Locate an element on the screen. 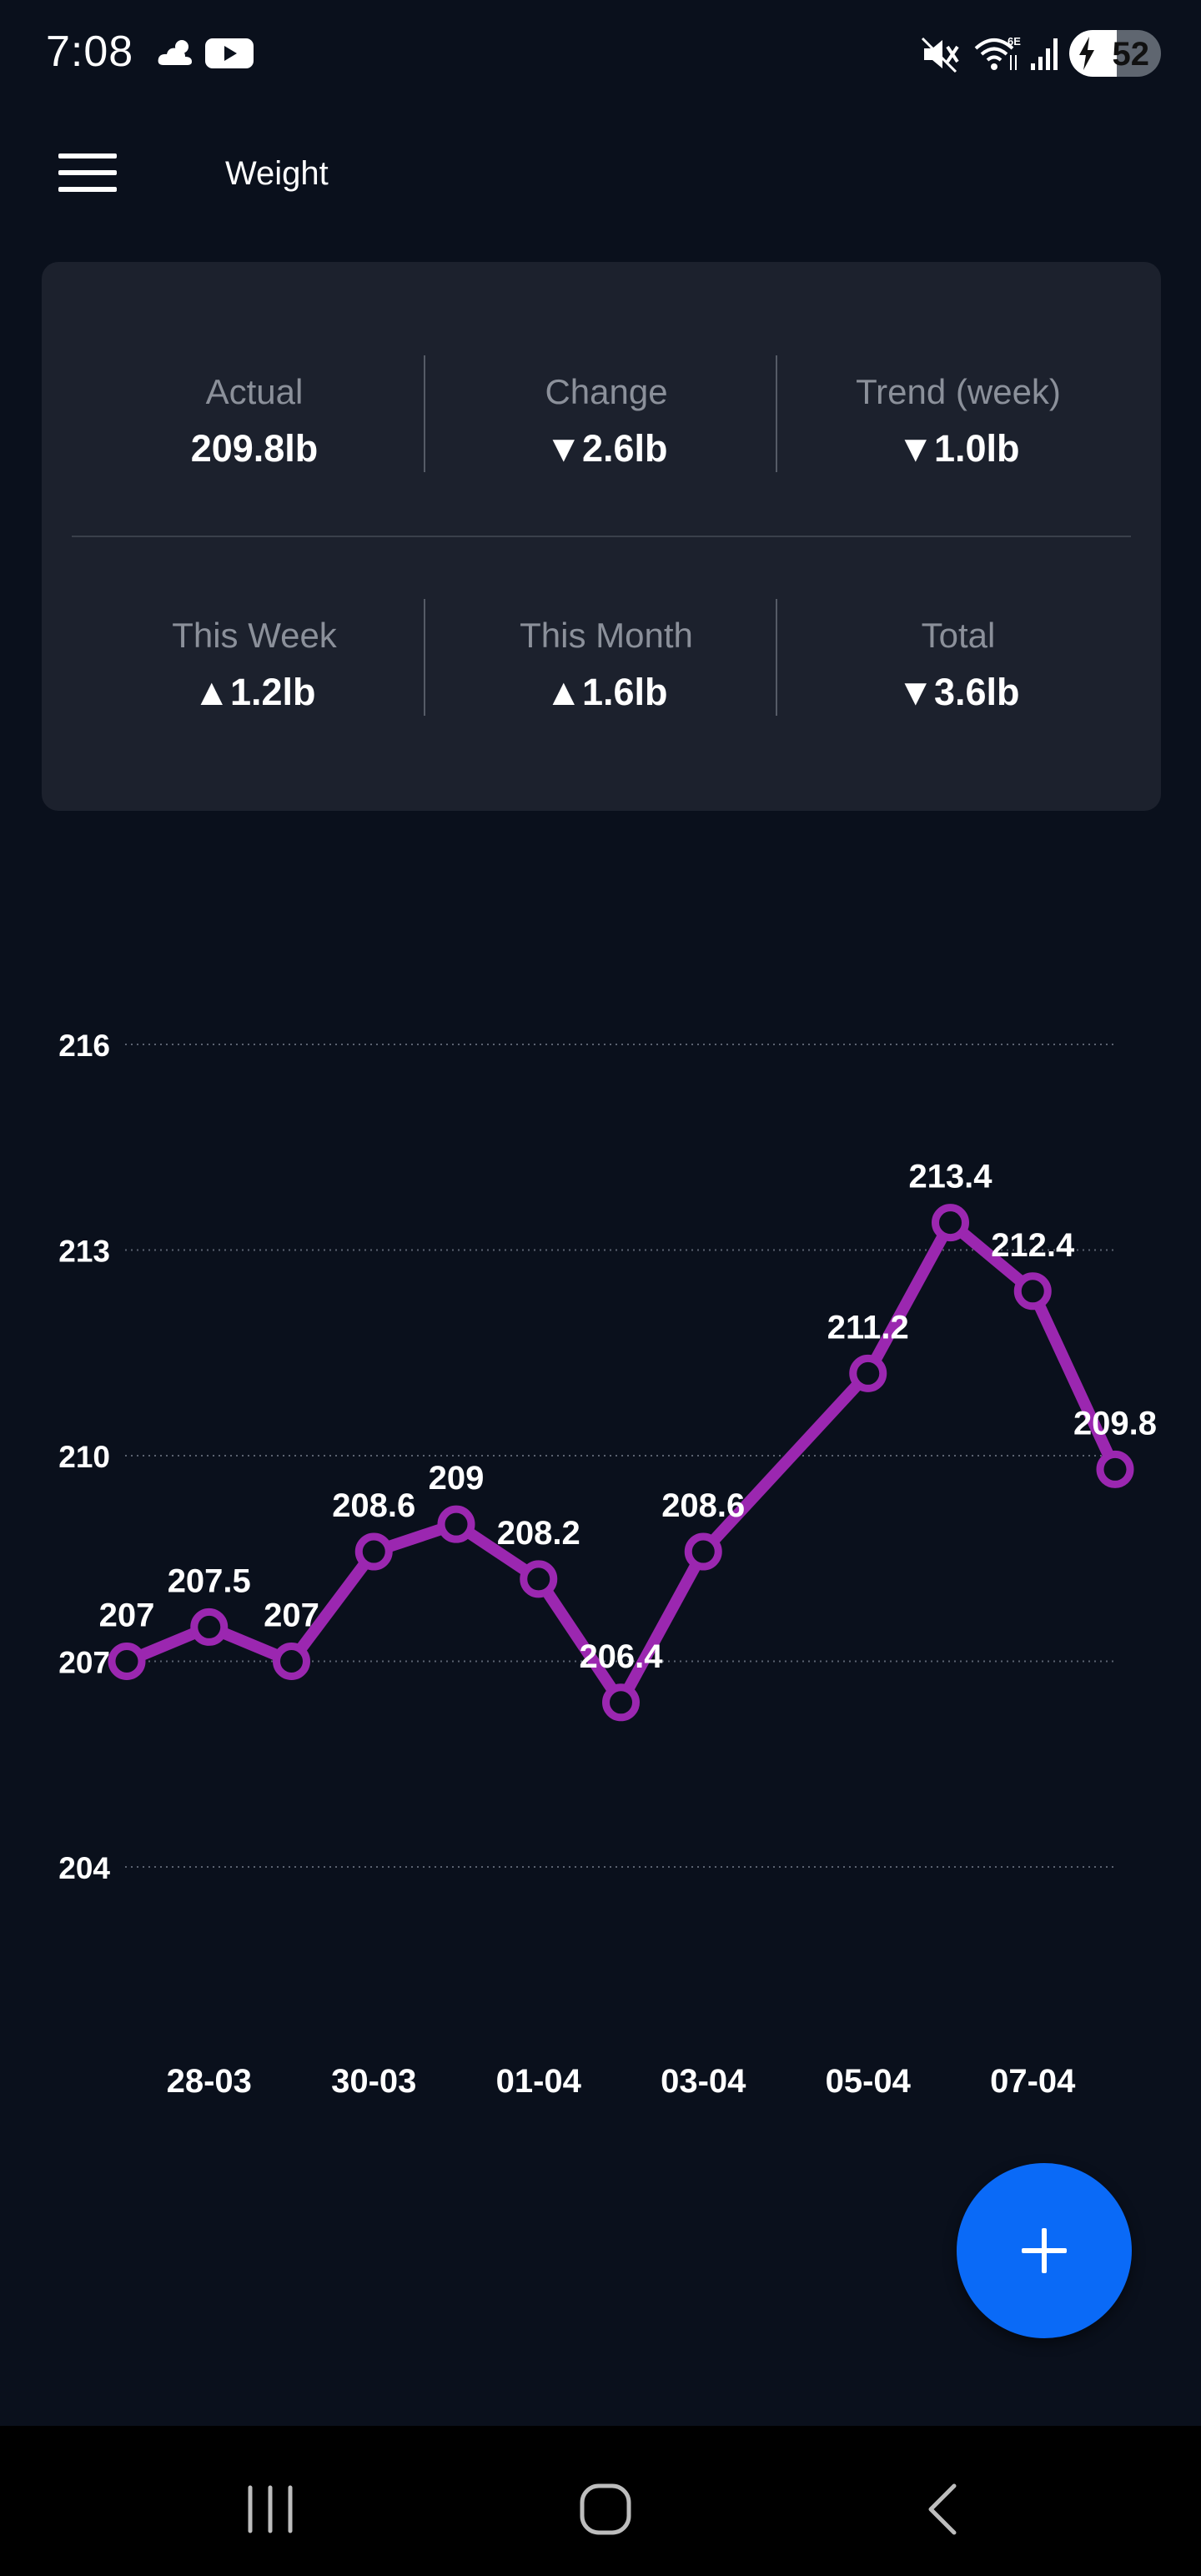 This screenshot has width=1201, height=2576. data-label: 209 is located at coordinates (457, 1478).